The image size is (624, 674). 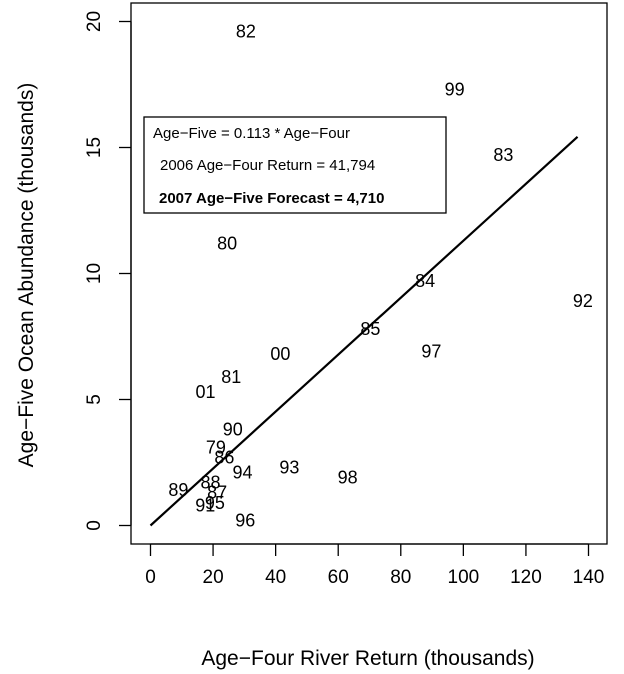 What do you see at coordinates (205, 505) in the screenshot?
I see `data-point-91: 91` at bounding box center [205, 505].